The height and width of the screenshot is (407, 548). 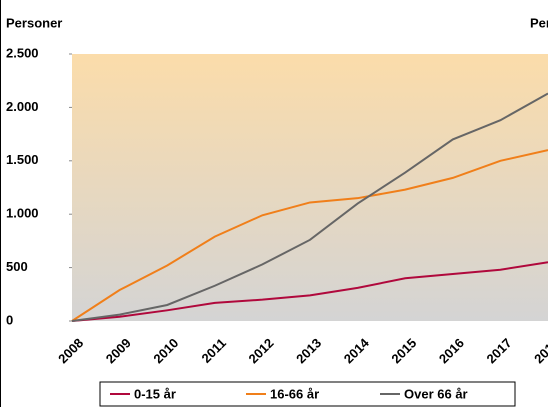 What do you see at coordinates (70, 350) in the screenshot?
I see `x-tick-label: 2008` at bounding box center [70, 350].